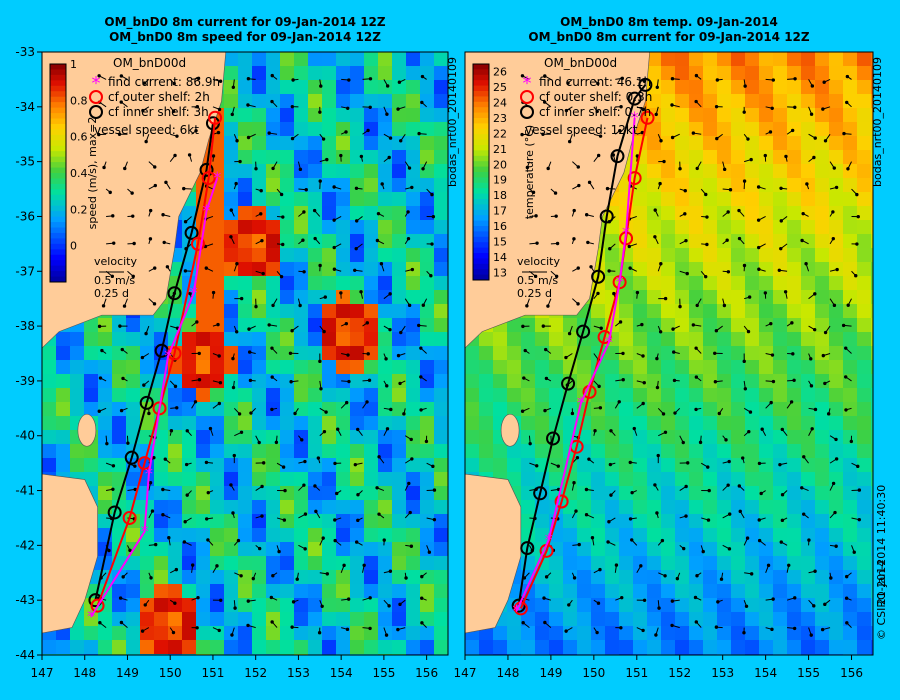  Describe the element at coordinates (595, 112) in the screenshot. I see `legend-label: cf inner shelf: 0.7h` at that location.